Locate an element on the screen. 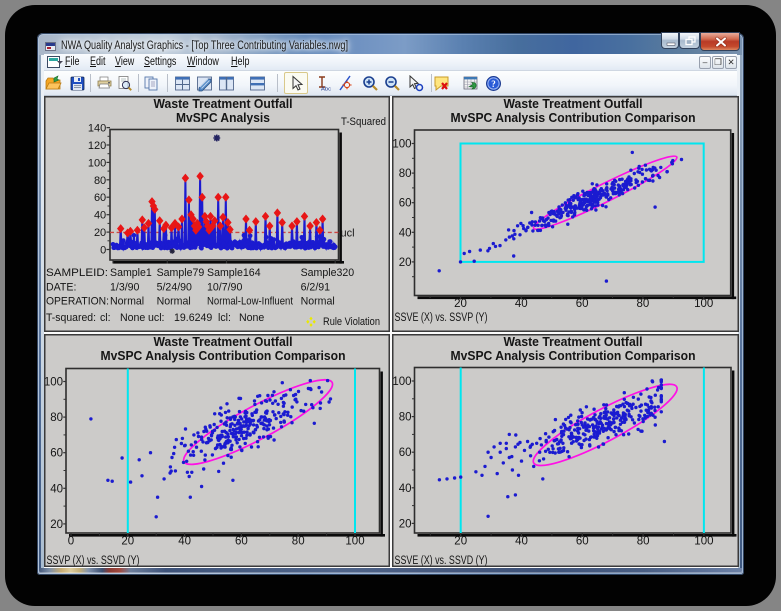  svg-text: 140 is located at coordinates (97, 129).